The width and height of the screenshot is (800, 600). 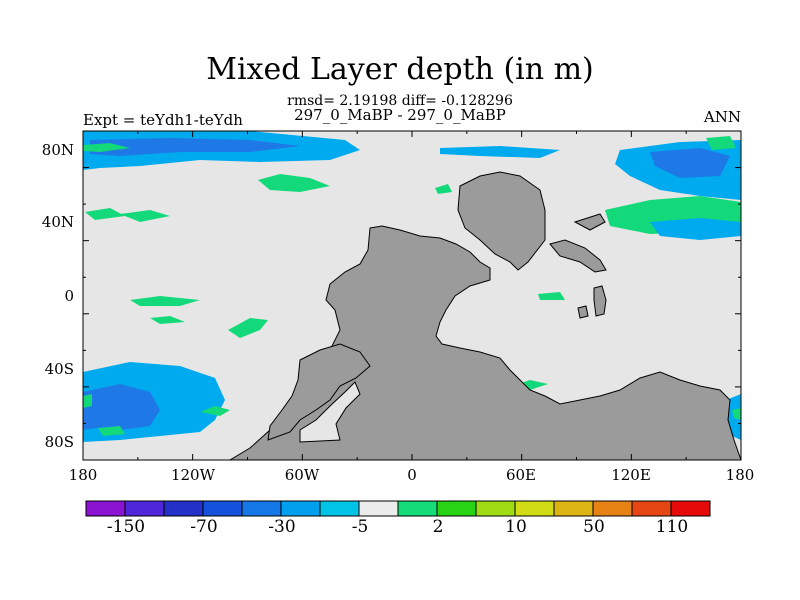 I want to click on colorbar-label: -70, so click(x=204, y=527).